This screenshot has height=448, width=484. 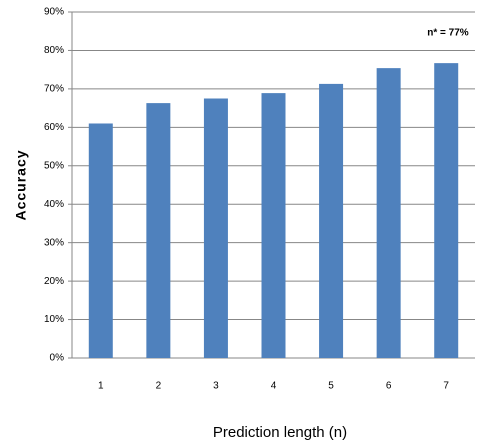 What do you see at coordinates (54, 242) in the screenshot?
I see `y-tick-label: 30%` at bounding box center [54, 242].